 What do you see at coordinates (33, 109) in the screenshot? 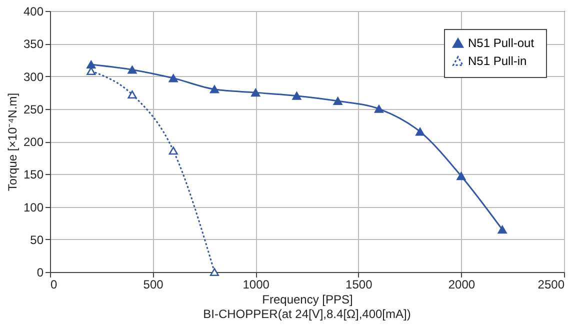
I see `y-tick-label: 250` at bounding box center [33, 109].